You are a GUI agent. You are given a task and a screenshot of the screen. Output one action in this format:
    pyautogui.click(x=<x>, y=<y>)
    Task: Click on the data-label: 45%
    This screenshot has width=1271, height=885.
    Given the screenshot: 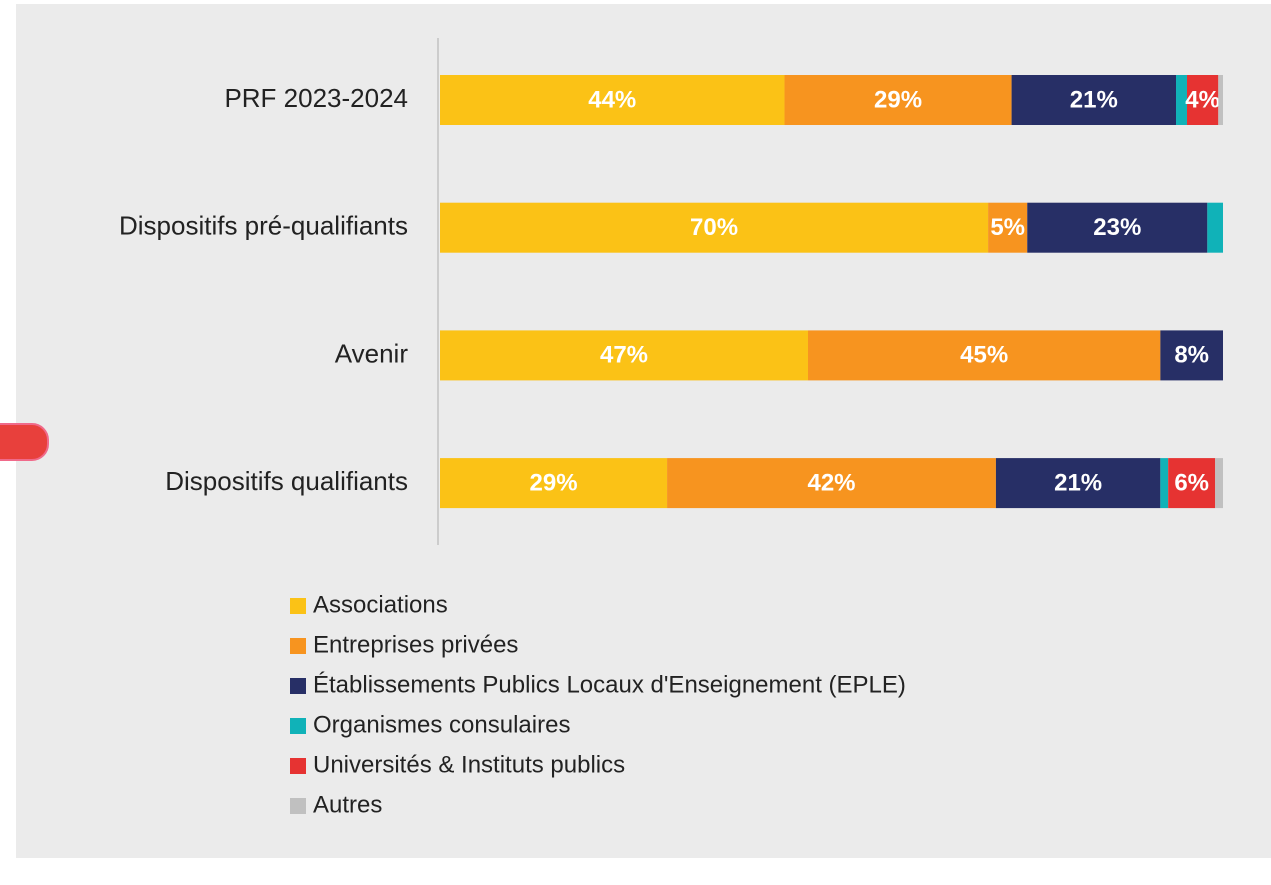 What is the action you would take?
    pyautogui.click(x=984, y=355)
    